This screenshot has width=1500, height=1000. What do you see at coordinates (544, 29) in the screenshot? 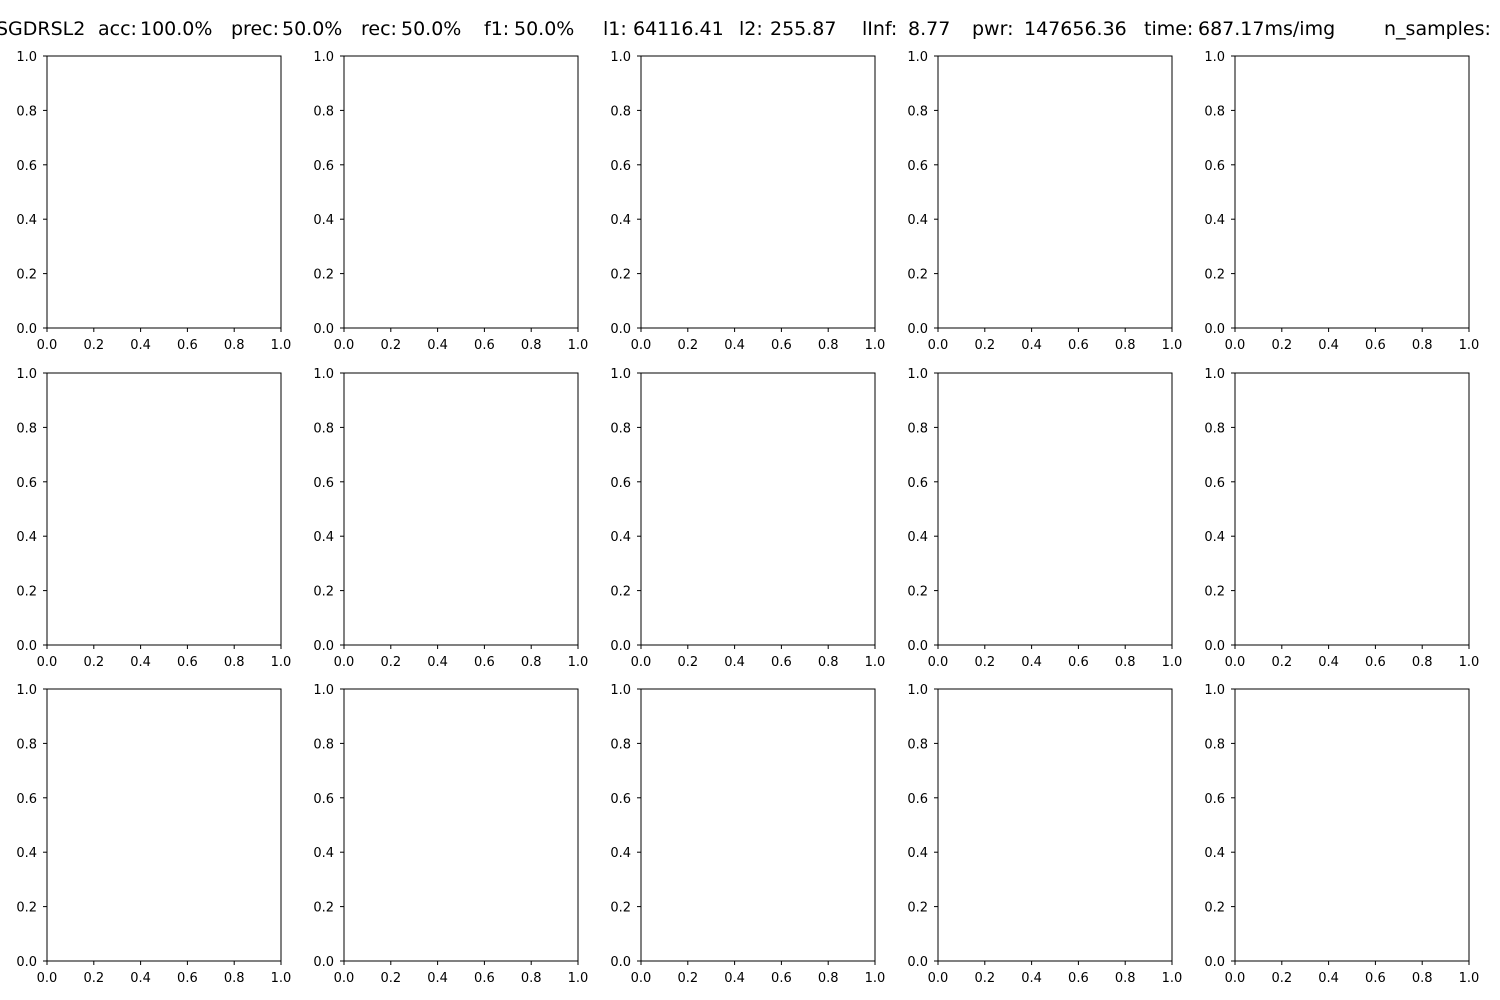
I see `suptitle-f1-value: 50.0%` at bounding box center [544, 29].